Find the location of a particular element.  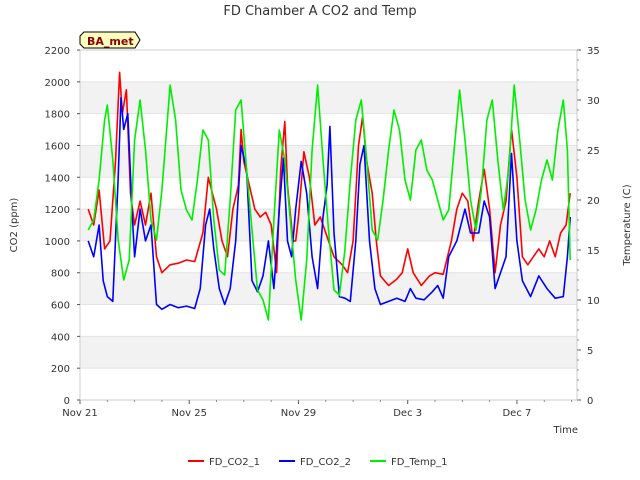

y-right-tick-label: 10 is located at coordinates (593, 301).